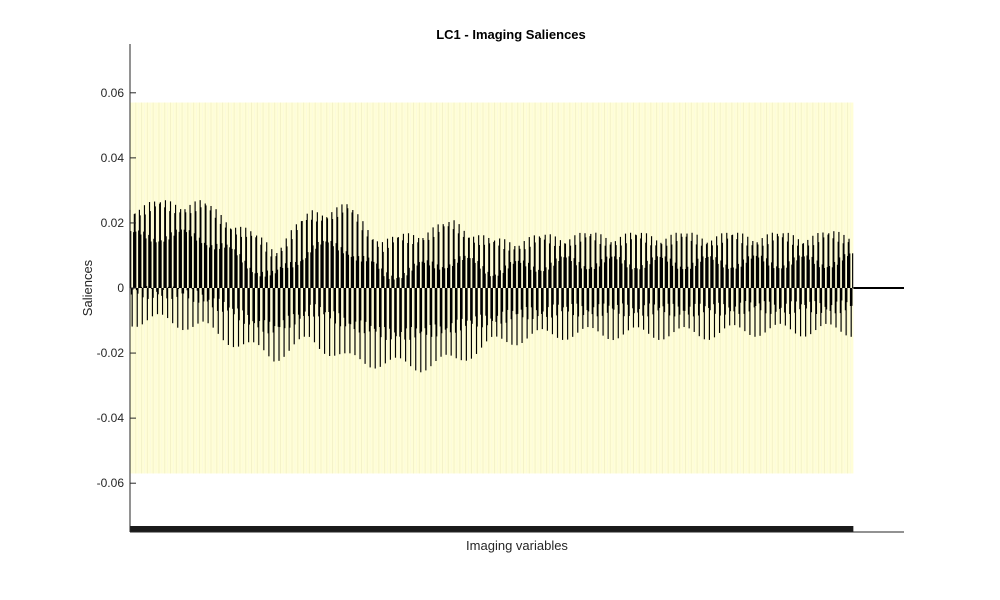 The height and width of the screenshot is (600, 1000). Describe the element at coordinates (511, 34) in the screenshot. I see `chart-title: LC1 - Imaging Saliences` at that location.